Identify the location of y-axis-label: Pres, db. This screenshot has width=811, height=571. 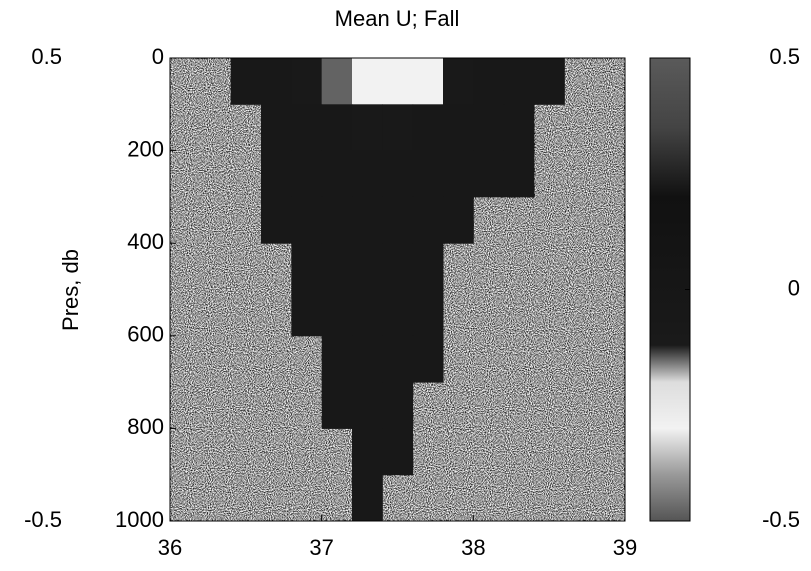
(70, 290).